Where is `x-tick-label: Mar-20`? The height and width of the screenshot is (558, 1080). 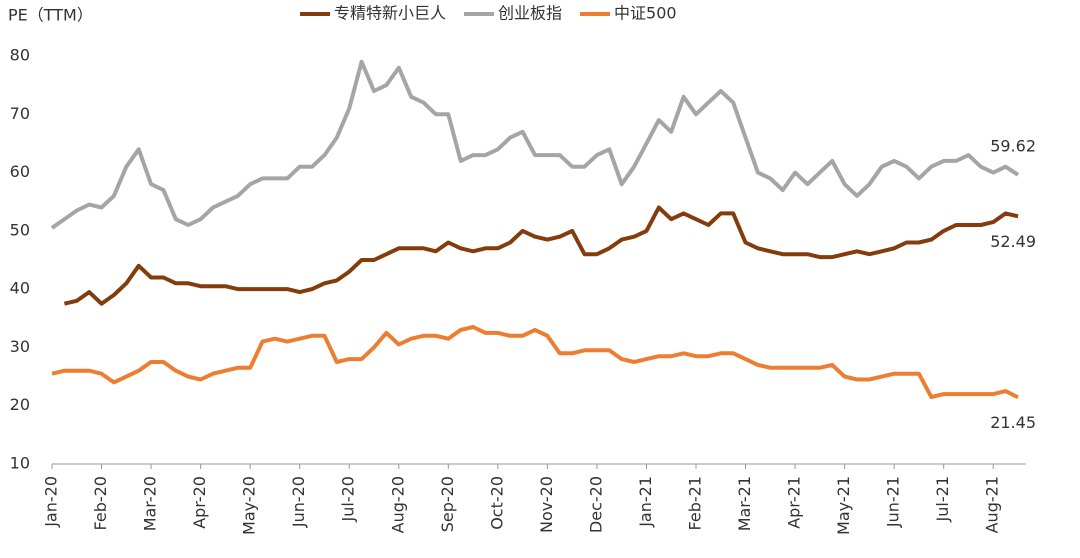 x-tick-label: Mar-20 is located at coordinates (150, 503).